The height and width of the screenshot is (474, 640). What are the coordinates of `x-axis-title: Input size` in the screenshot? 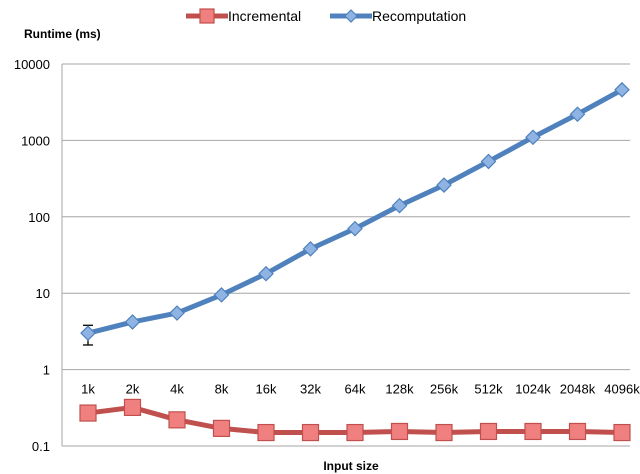 It's located at (351, 466).